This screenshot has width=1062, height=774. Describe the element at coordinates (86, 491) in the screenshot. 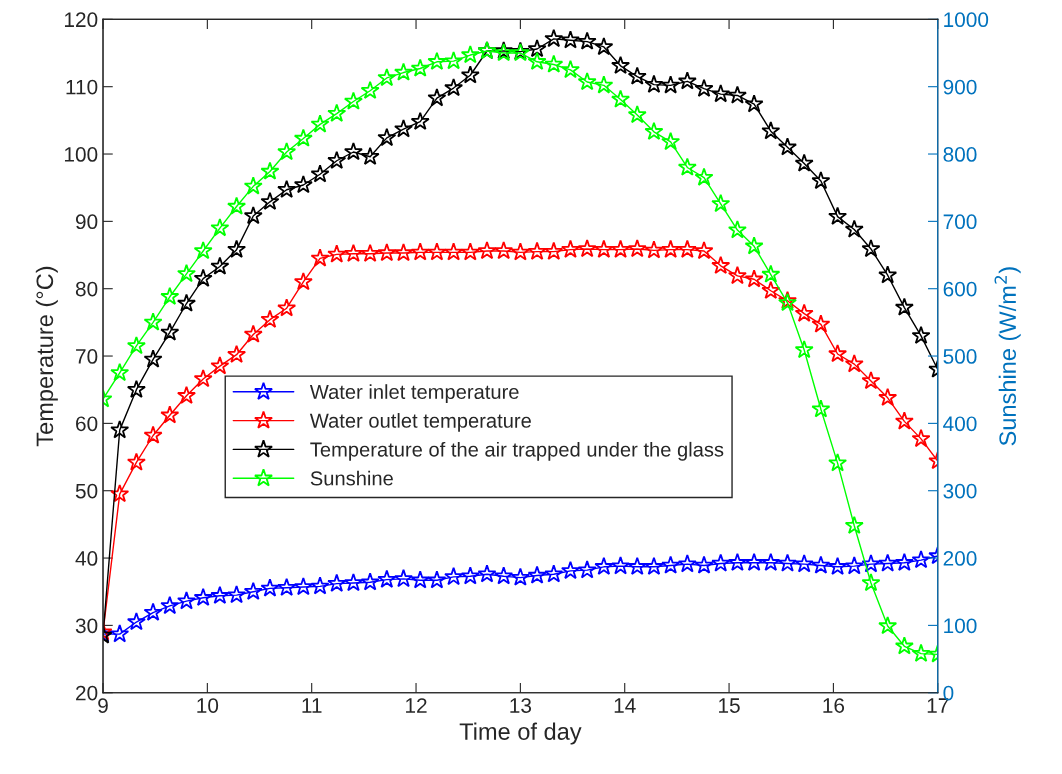

I see `y-tick-label: 50` at that location.